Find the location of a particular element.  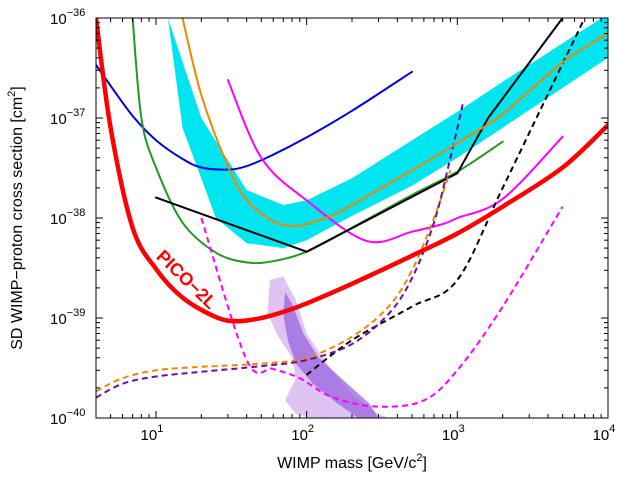

y-tick-label: 10−38 is located at coordinates (67, 217).